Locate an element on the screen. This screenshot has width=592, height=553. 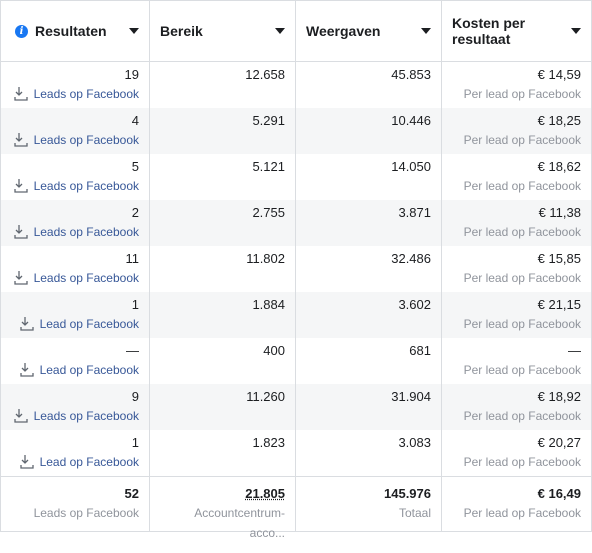
results-cell: 9 Leads op Facebook is located at coordinates (75, 407).